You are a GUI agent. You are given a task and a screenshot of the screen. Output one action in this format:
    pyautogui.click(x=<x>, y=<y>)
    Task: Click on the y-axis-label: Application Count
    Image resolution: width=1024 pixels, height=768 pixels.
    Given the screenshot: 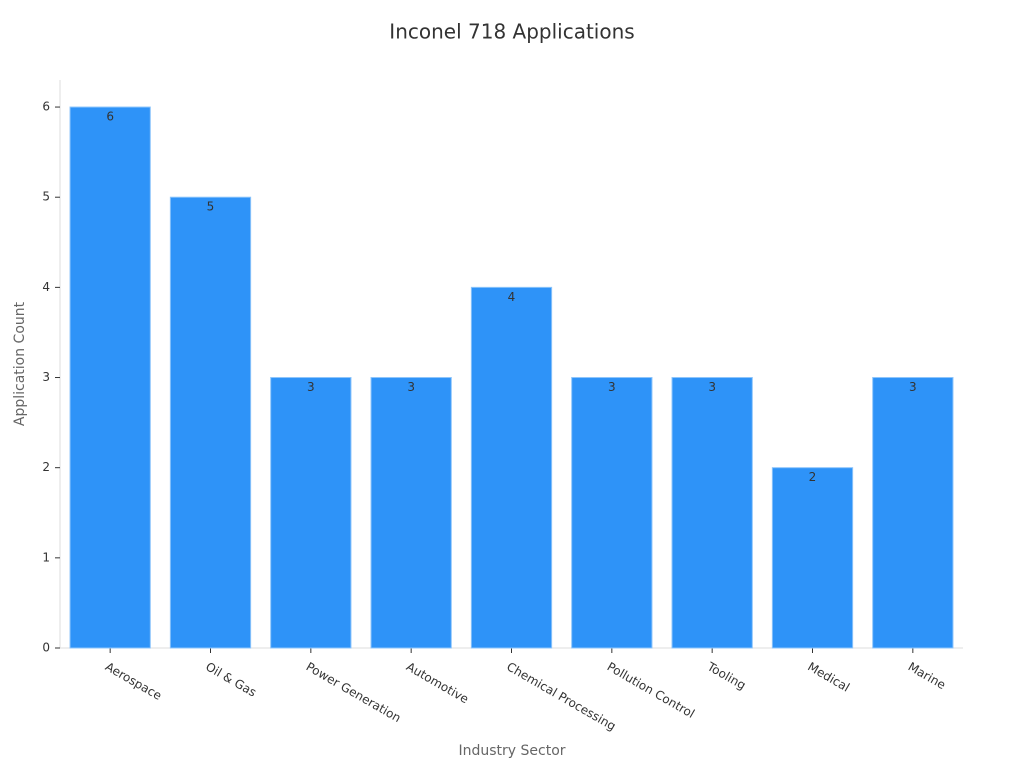 What is the action you would take?
    pyautogui.click(x=20, y=363)
    